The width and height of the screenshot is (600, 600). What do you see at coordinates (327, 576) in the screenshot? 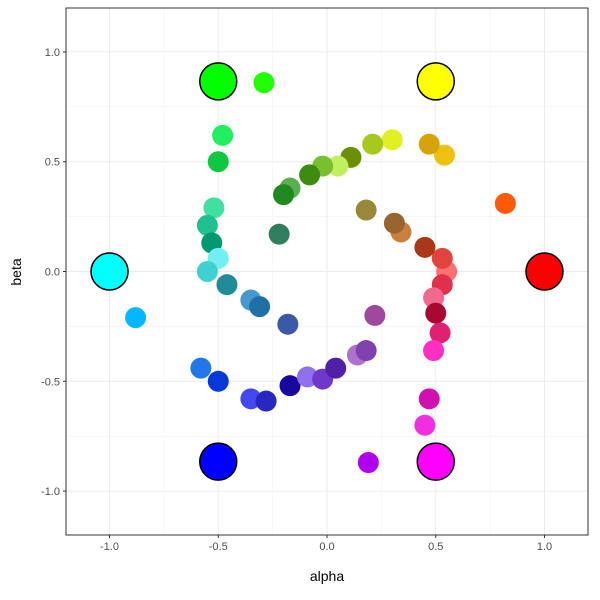
I see `x-axis-title: alpha` at bounding box center [327, 576].